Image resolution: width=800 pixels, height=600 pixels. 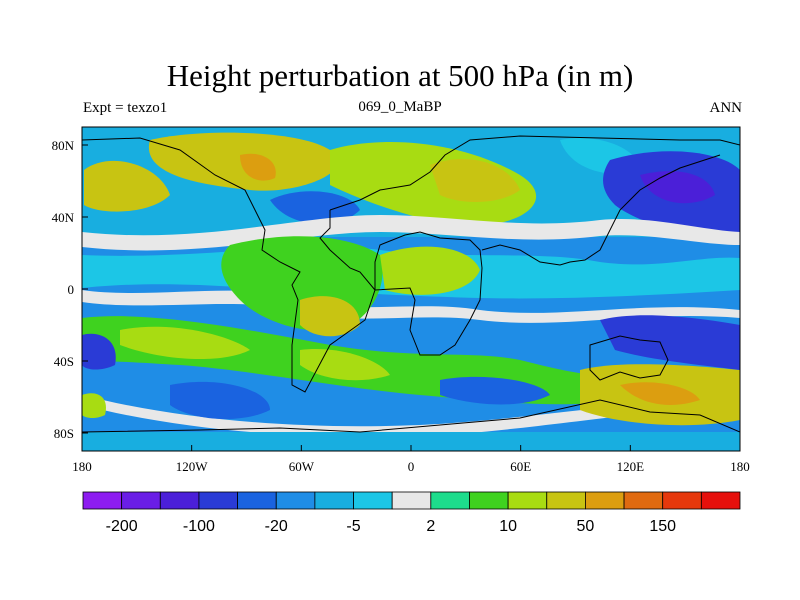 What do you see at coordinates (520, 466) in the screenshot?
I see `x-tick-label: 60E` at bounding box center [520, 466].